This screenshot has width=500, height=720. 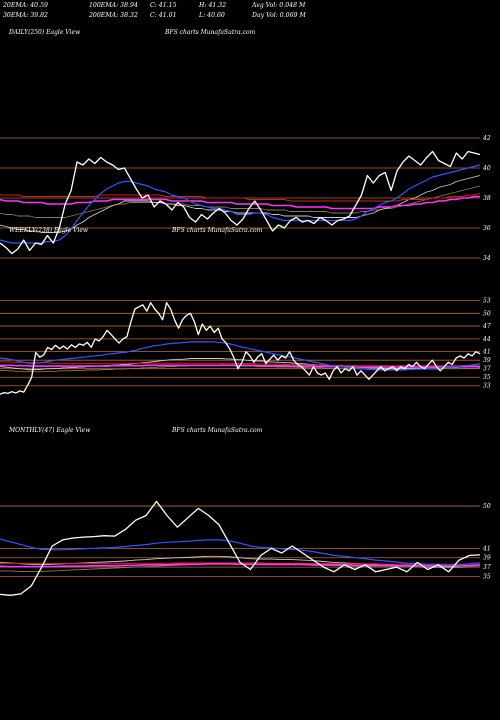 What do you see at coordinates (240, 356) in the screenshot?
I see `series-weekly-ema_fast` at bounding box center [240, 356].